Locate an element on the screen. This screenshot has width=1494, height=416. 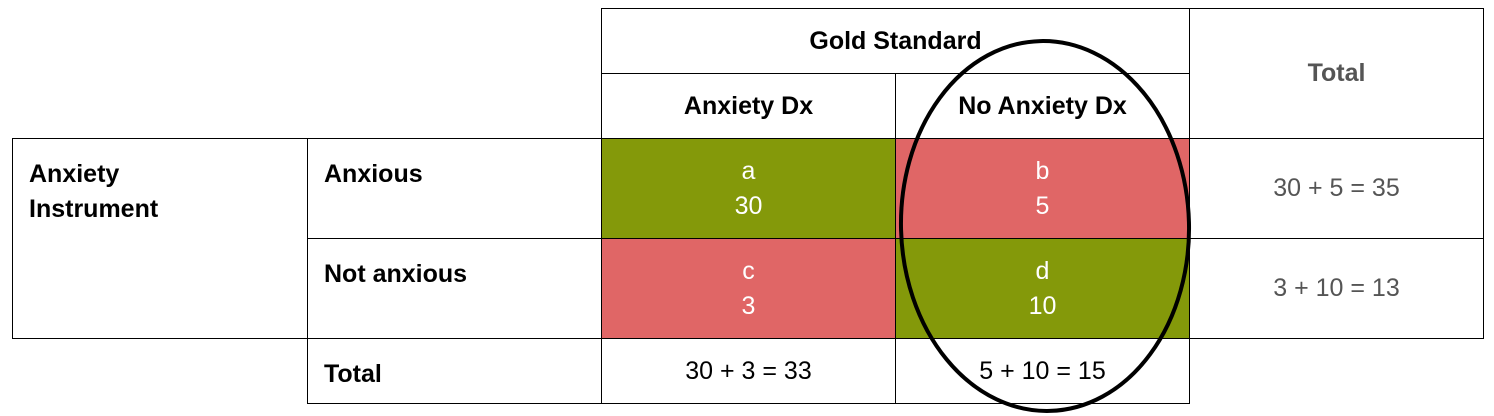
cell-d-value: 10 is located at coordinates (1042, 305).